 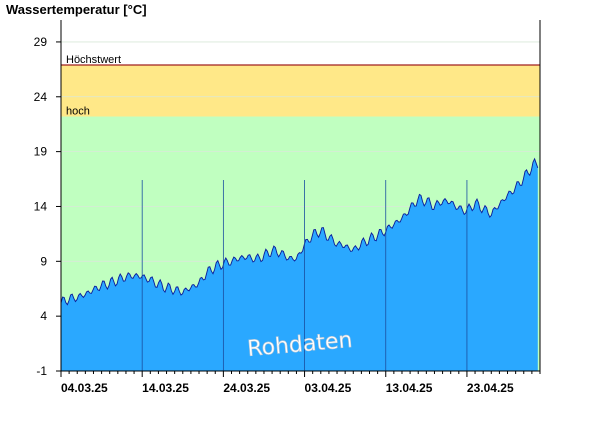 What do you see at coordinates (41, 152) in the screenshot?
I see `y-tick-label-4: 19` at bounding box center [41, 152].